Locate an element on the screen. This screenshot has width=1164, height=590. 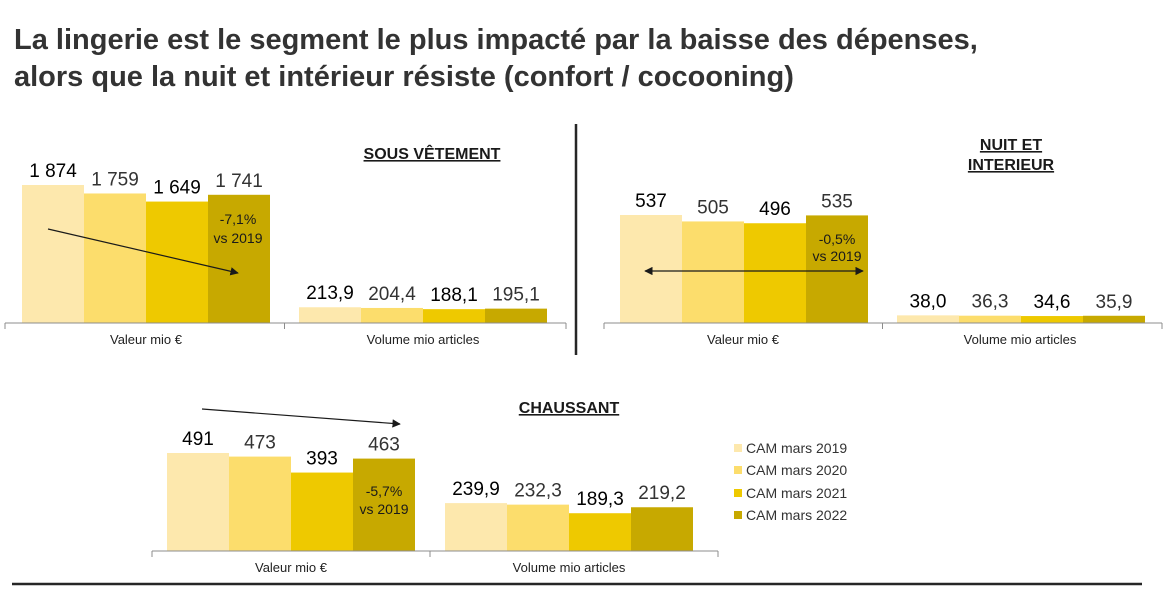
nuit-interieur-category-label-0: Valeur mio € is located at coordinates (743, 339).